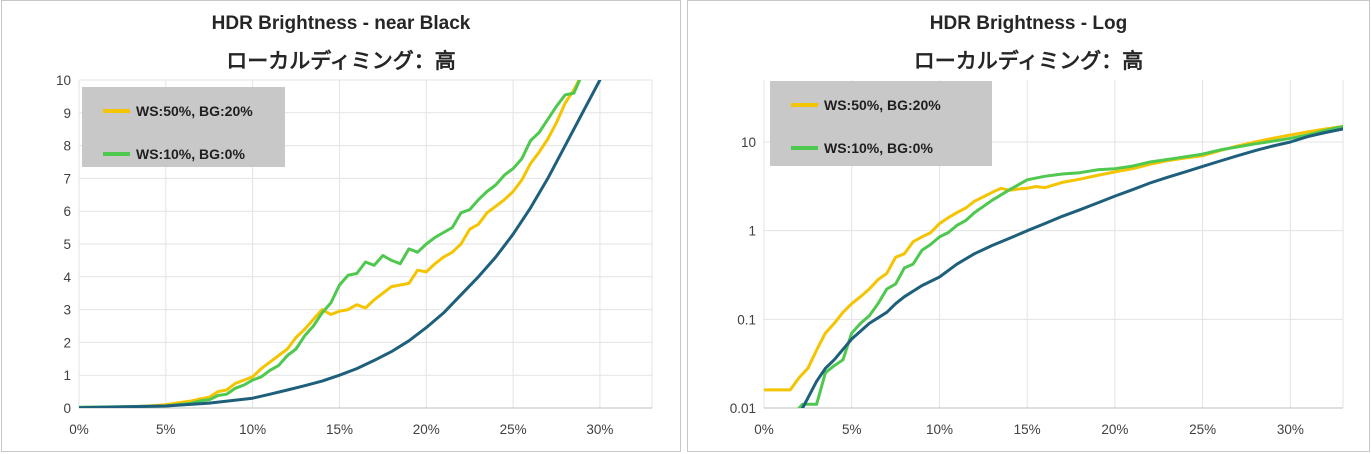  Describe the element at coordinates (67, 146) in the screenshot. I see `y-tick-label: 8` at that location.